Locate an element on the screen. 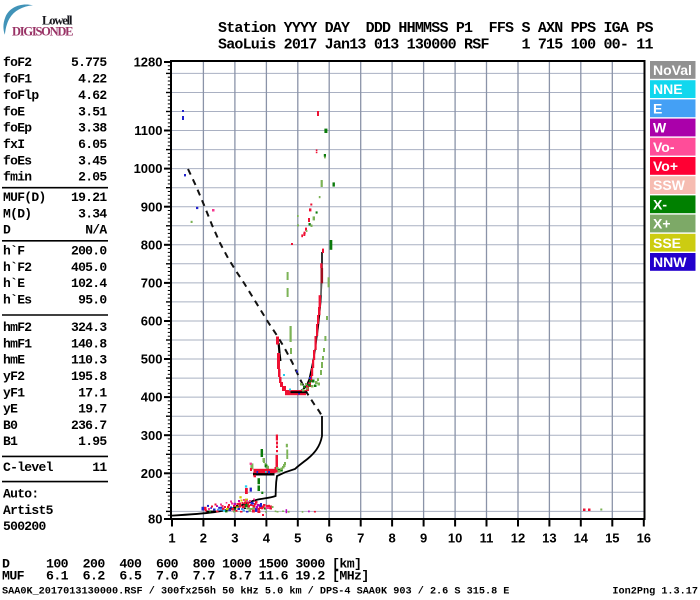 The height and width of the screenshot is (600, 700). svg-text: 3 is located at coordinates (234, 538).